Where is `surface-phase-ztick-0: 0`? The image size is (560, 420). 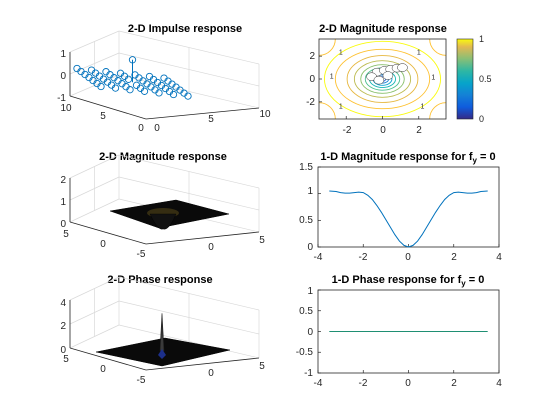
surface-phase-ztick-0: 0 is located at coordinates (63, 350).